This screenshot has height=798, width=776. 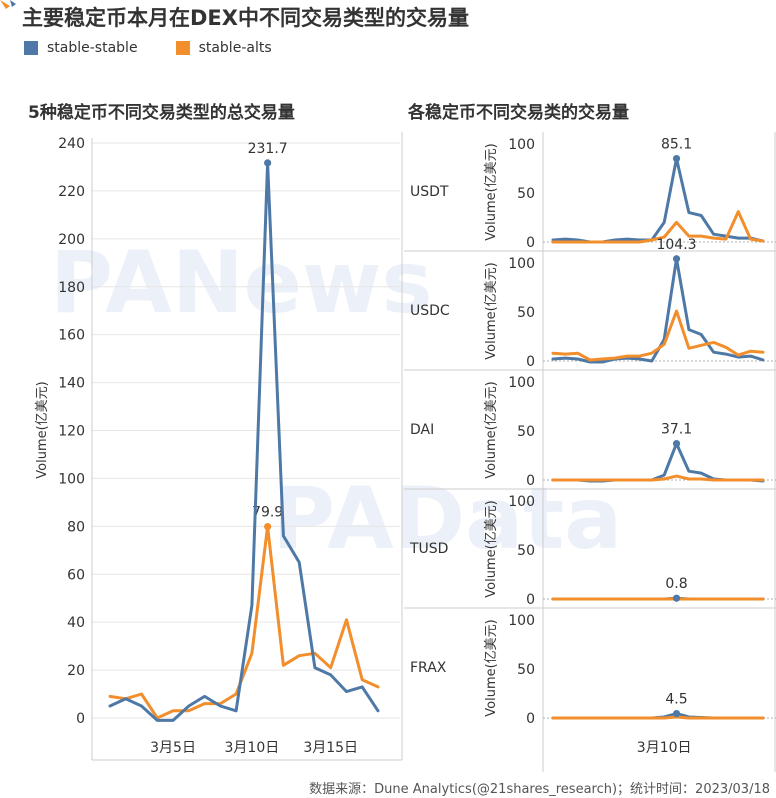 I want to click on left-y-tick-label: 240, so click(x=71, y=144).